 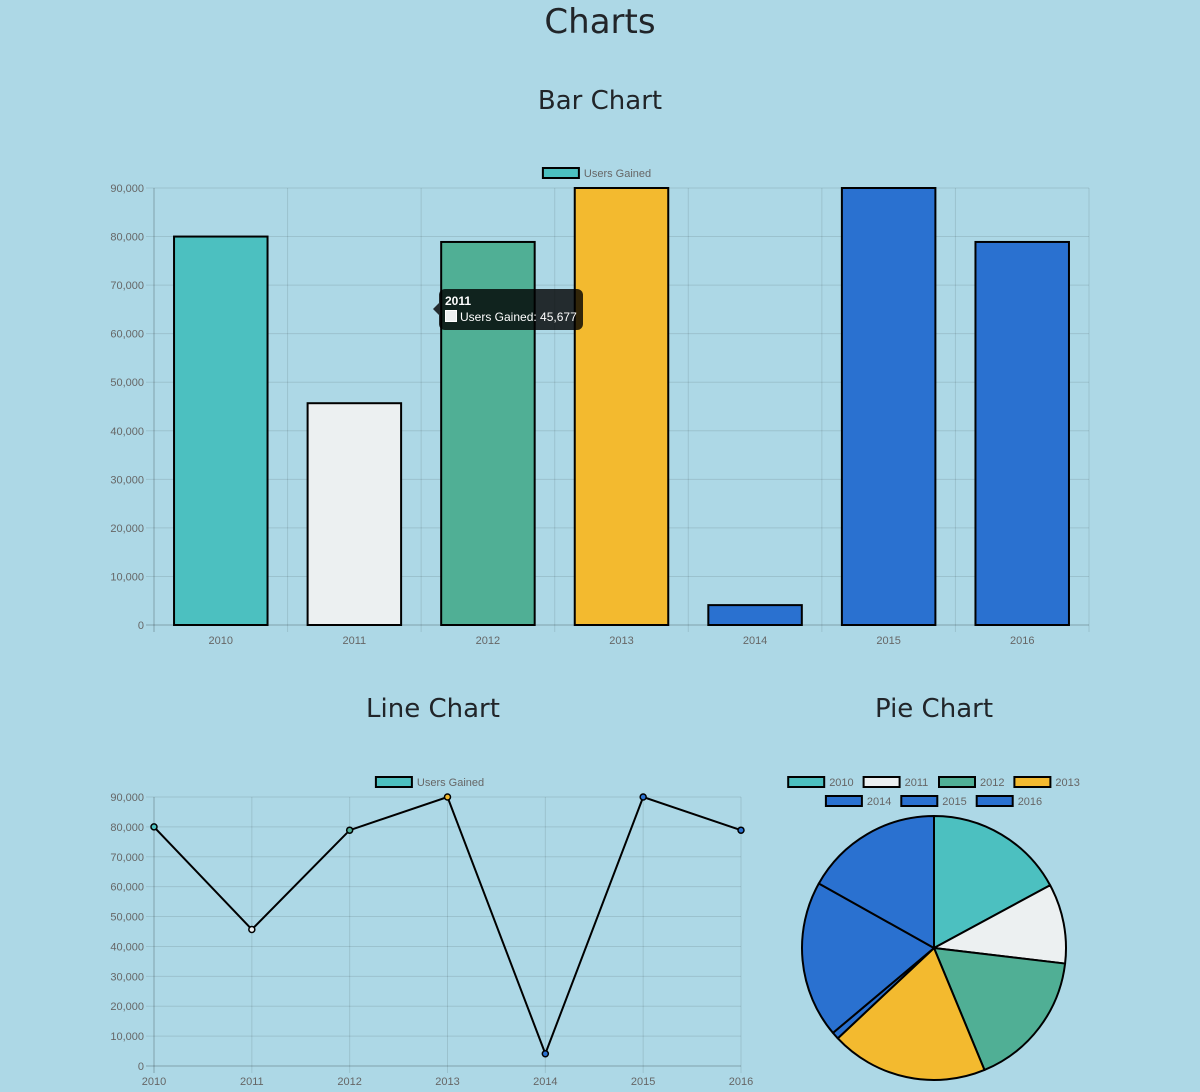 What do you see at coordinates (221, 431) in the screenshot?
I see `bar-2010` at bounding box center [221, 431].